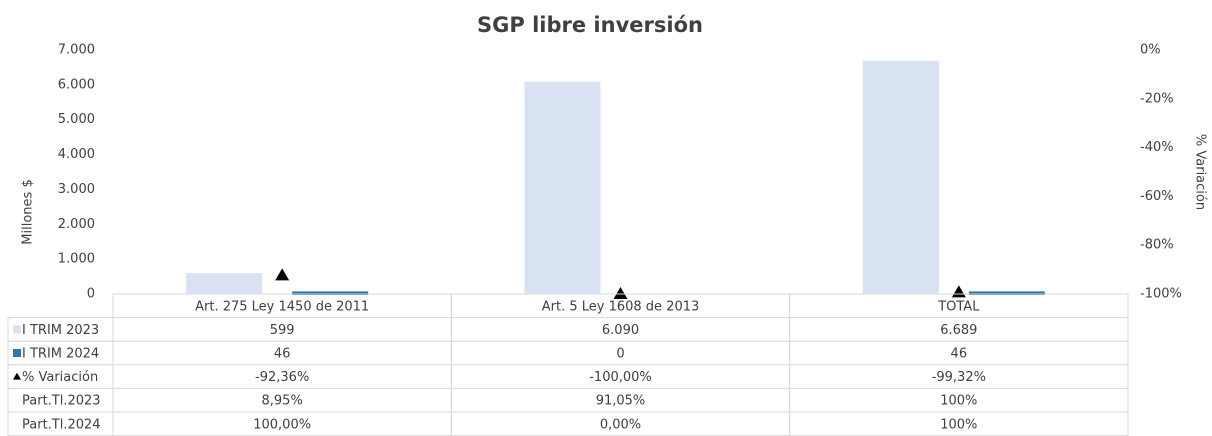 This screenshot has height=436, width=1212. What do you see at coordinates (76, 119) in the screenshot?
I see `y-tick-label: 5.000` at bounding box center [76, 119].